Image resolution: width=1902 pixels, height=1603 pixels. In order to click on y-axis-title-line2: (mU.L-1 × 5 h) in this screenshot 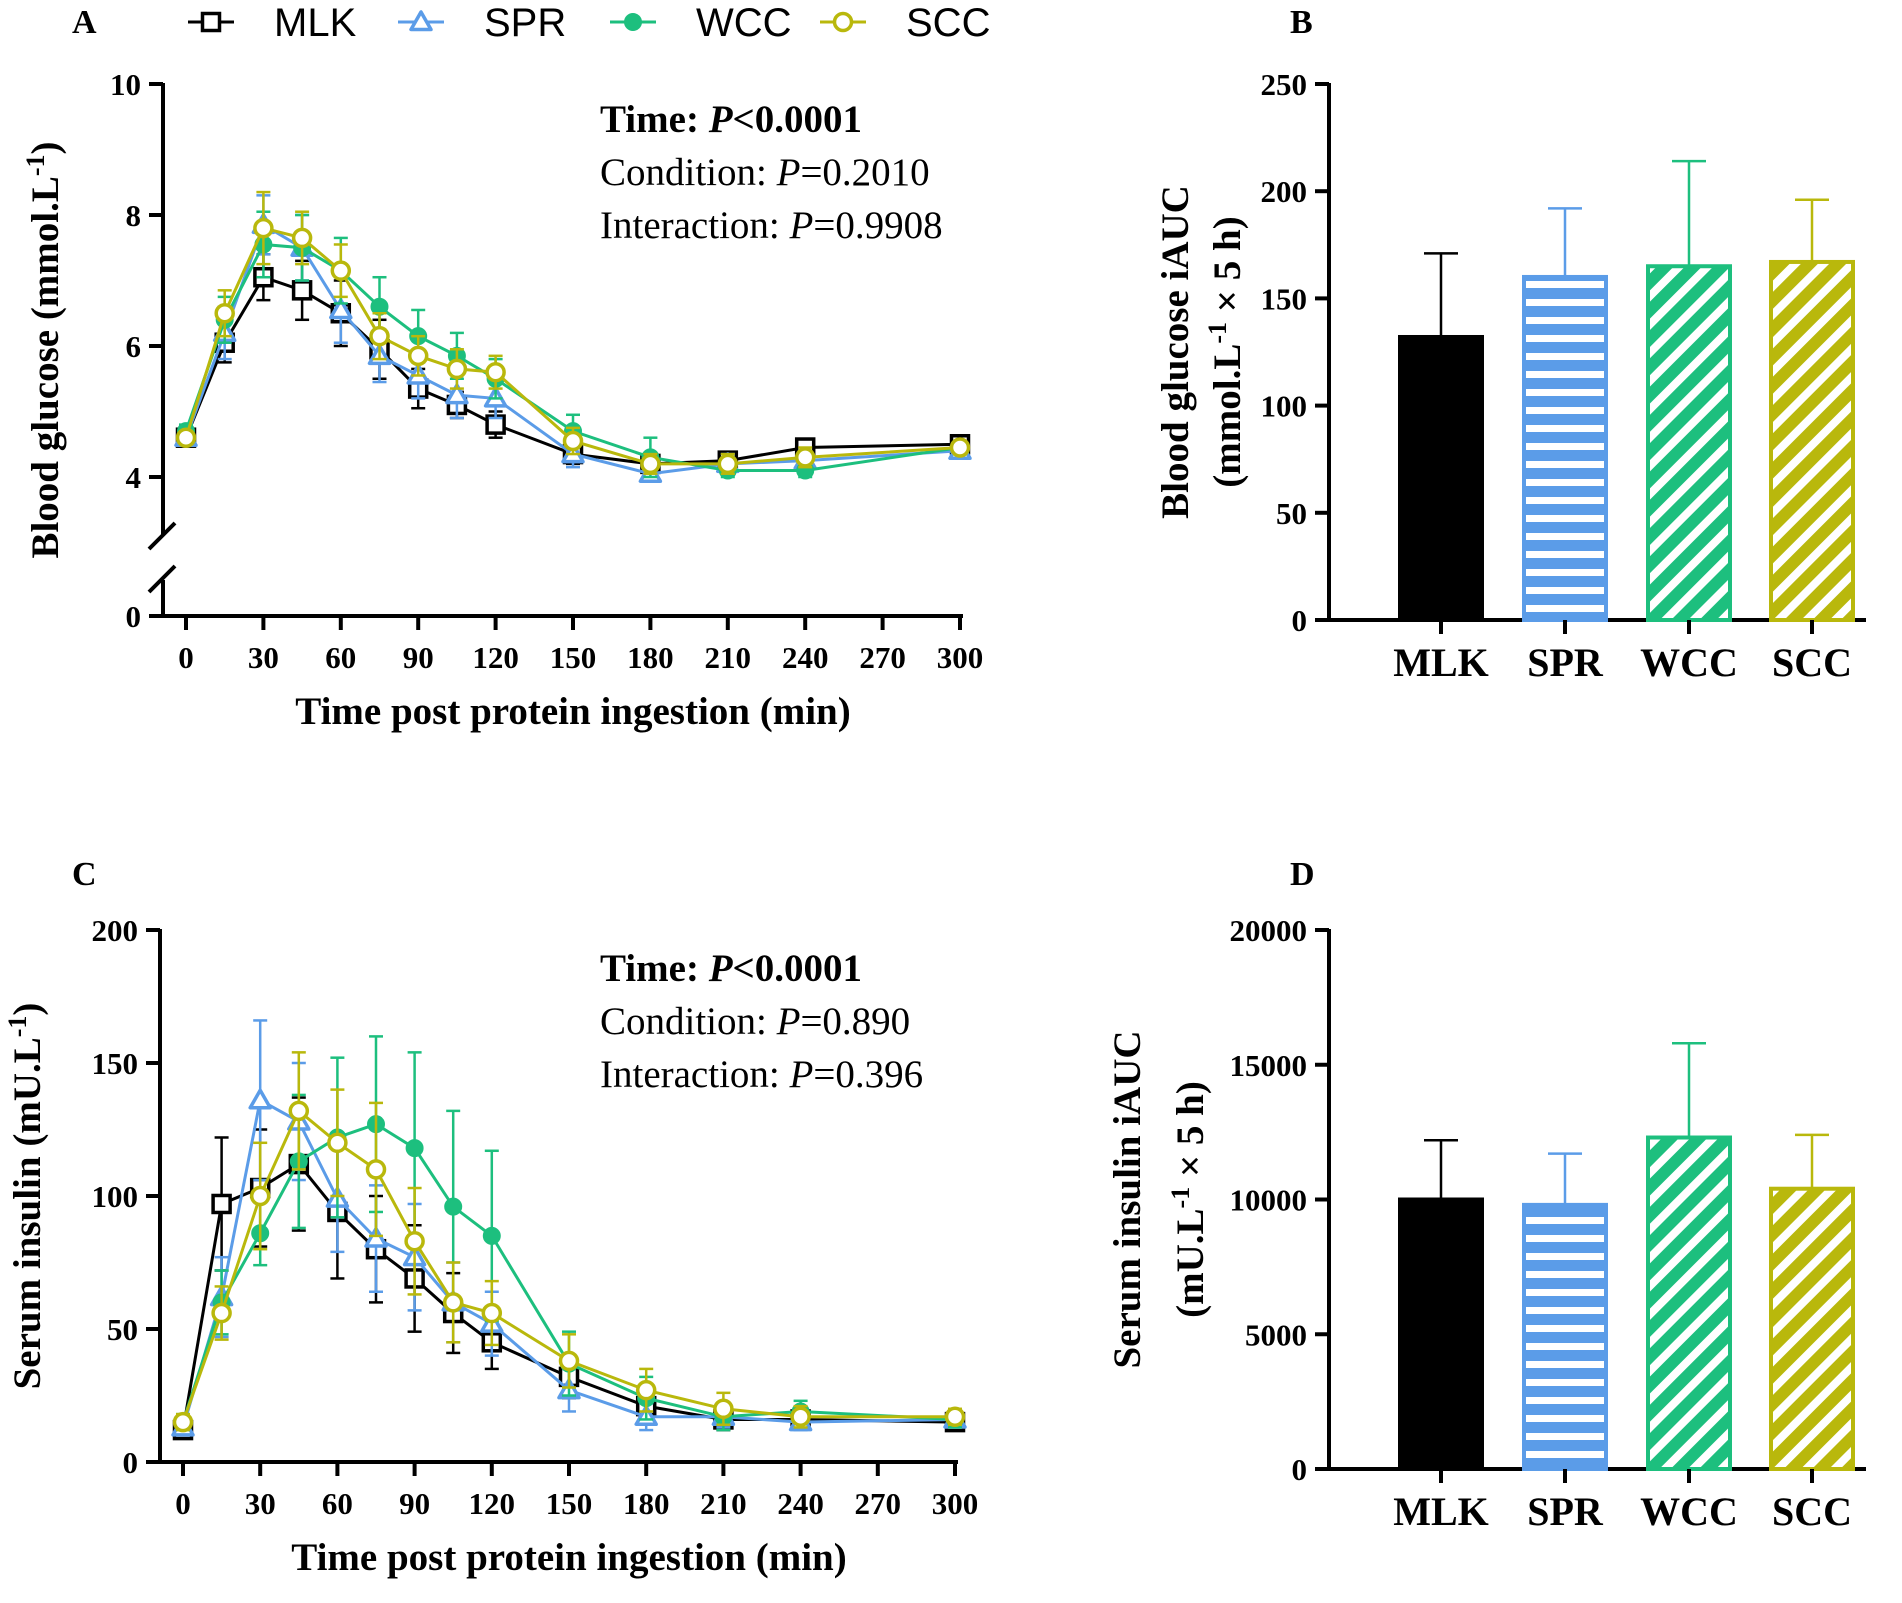, I will do `click(1189, 1199)`.